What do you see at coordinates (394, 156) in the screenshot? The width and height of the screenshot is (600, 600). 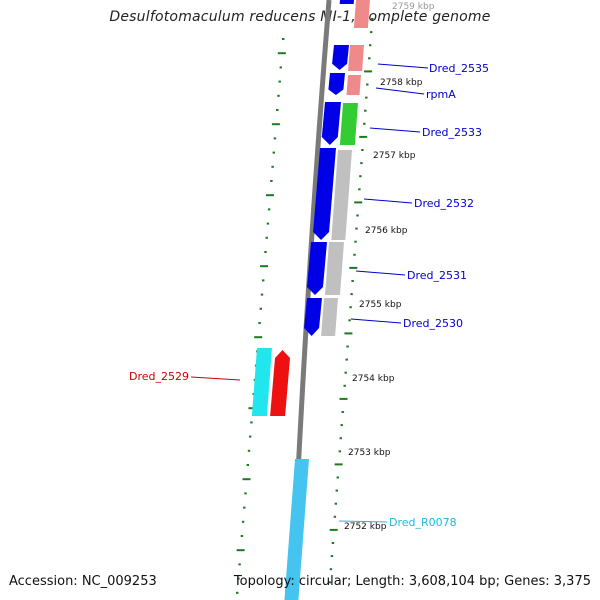 I see `scale-label: 2757 kbp` at bounding box center [394, 156].